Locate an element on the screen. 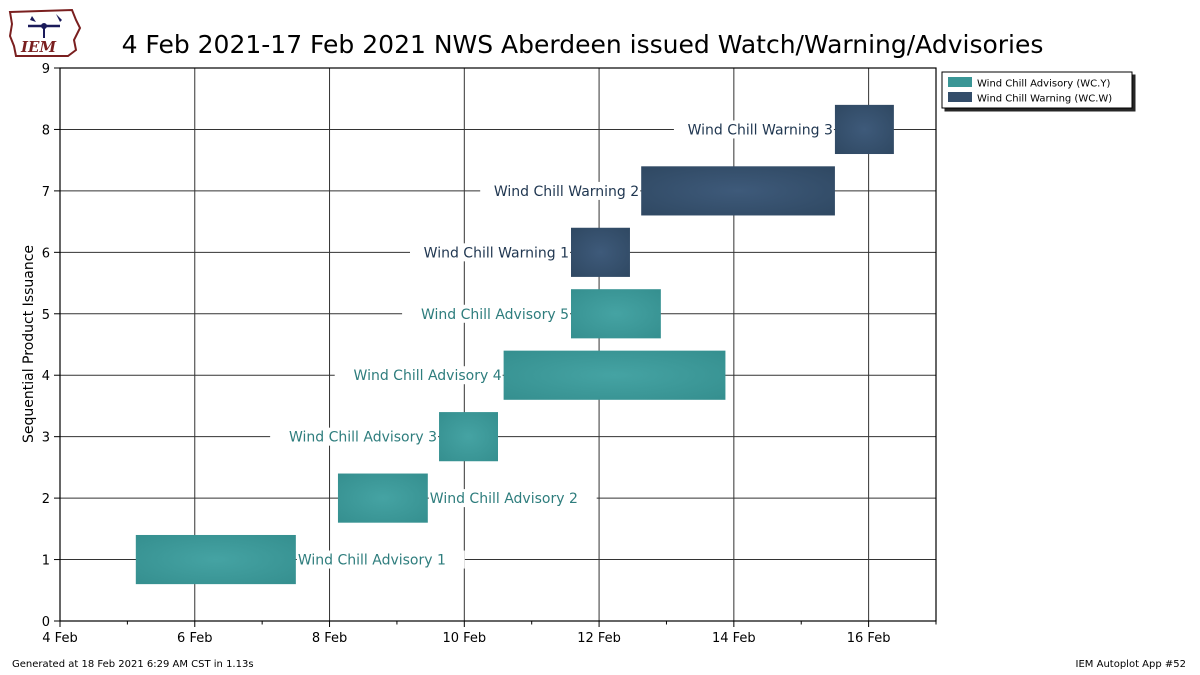 The image size is (1200, 675). y-tick-label: 8 is located at coordinates (46, 130).